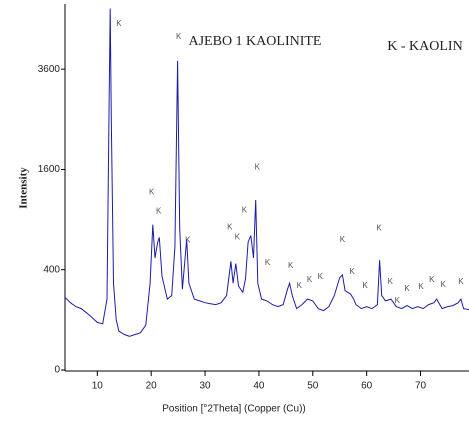  Describe the element at coordinates (51, 269) in the screenshot. I see `y-tick-label: 400` at that location.